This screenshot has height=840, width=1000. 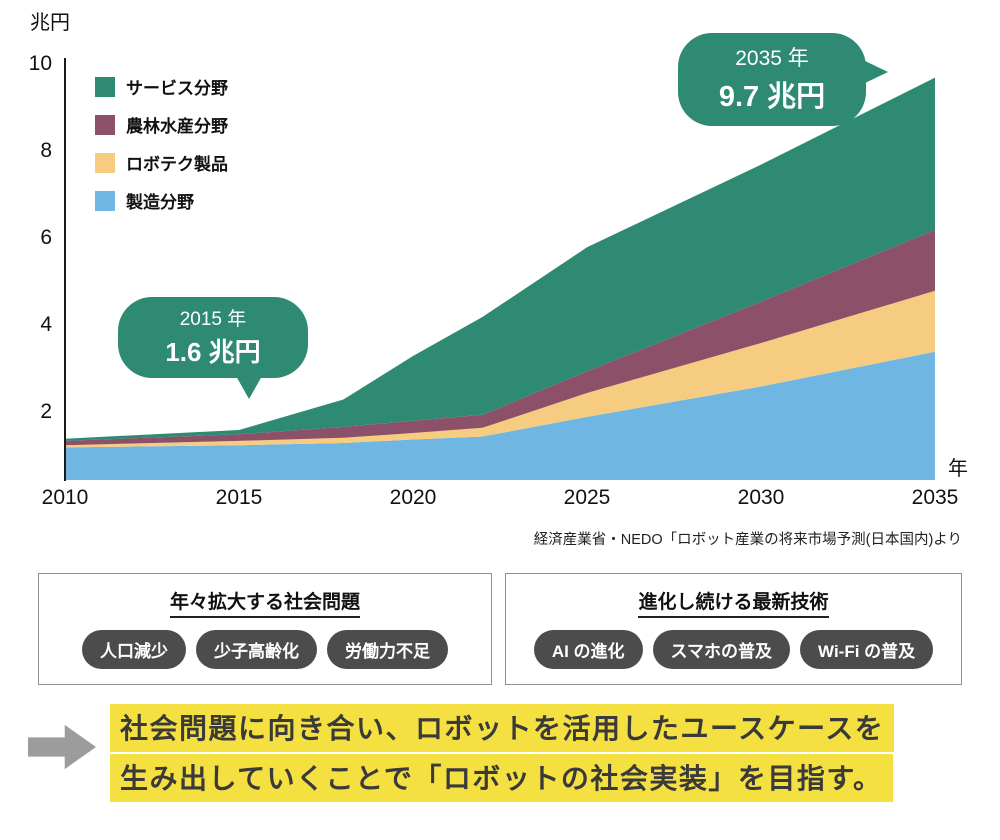 What do you see at coordinates (733, 605) in the screenshot?
I see `technology-title-text: 進化し続ける最新技術` at bounding box center [733, 605].